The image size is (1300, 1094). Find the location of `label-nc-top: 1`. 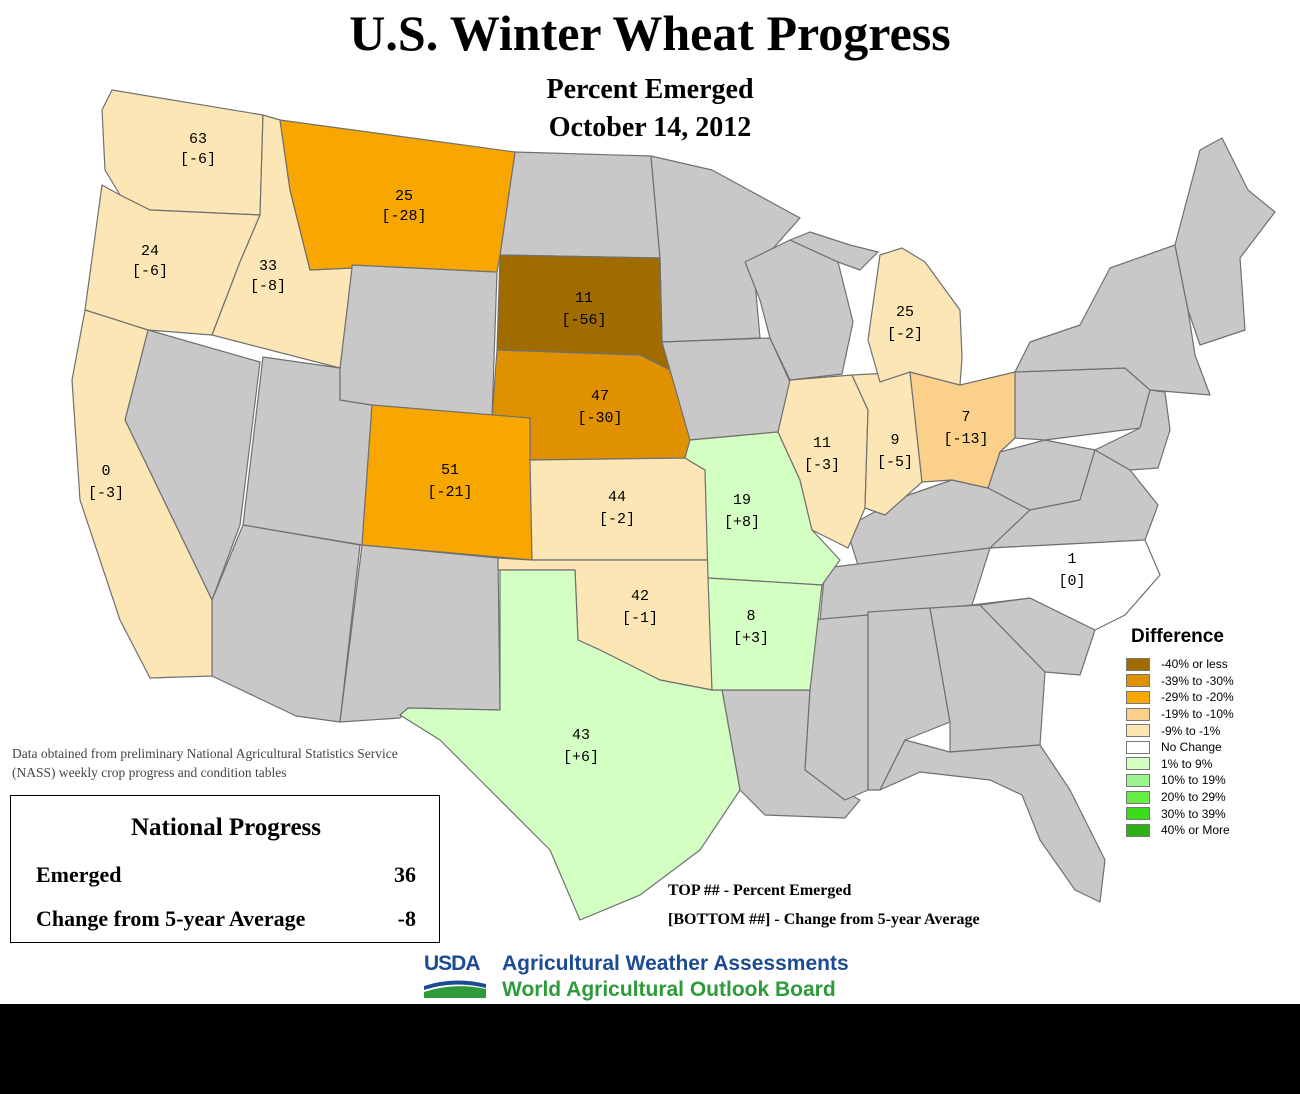

label-nc-top: 1 is located at coordinates (1071, 559).